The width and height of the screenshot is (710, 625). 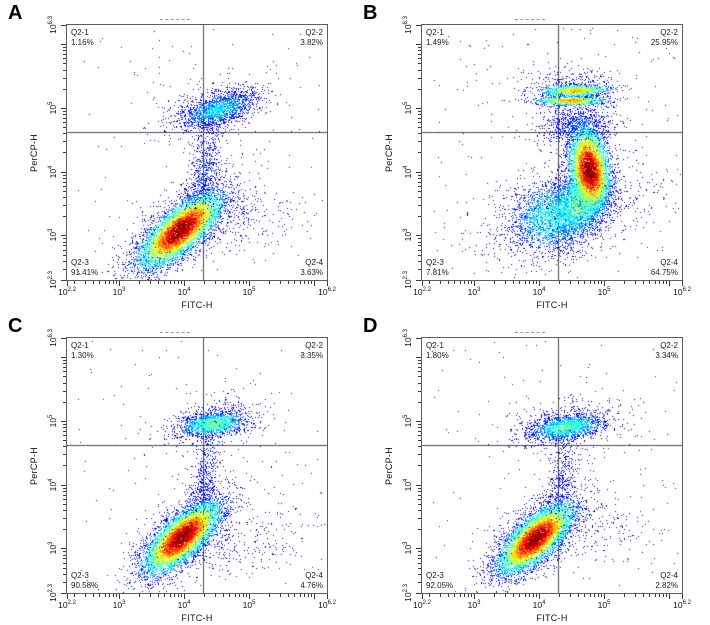 I want to click on quadrant-label-q2-1: Q2-1 1.49%, so click(x=437, y=37).